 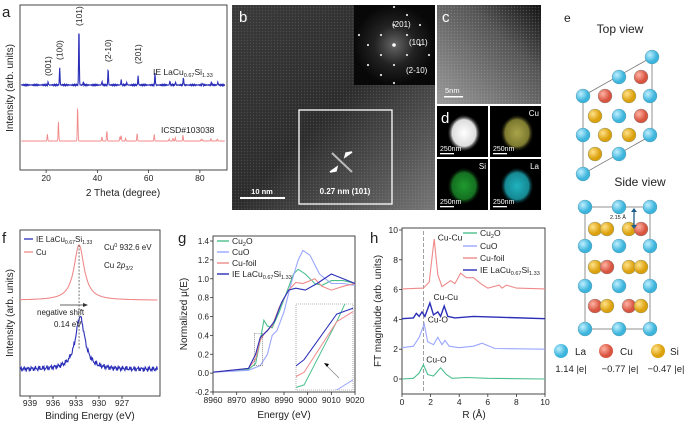 What do you see at coordinates (53, 403) in the screenshot?
I see `1-x-tick-label: 936` at bounding box center [53, 403].